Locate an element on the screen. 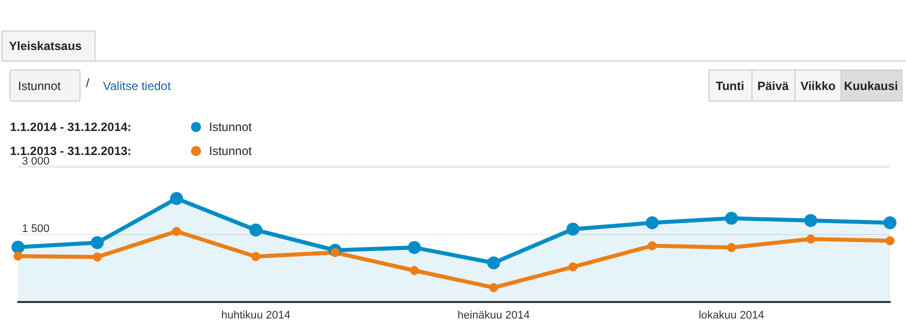 The image size is (906, 335). text: Viikko is located at coordinates (818, 86).